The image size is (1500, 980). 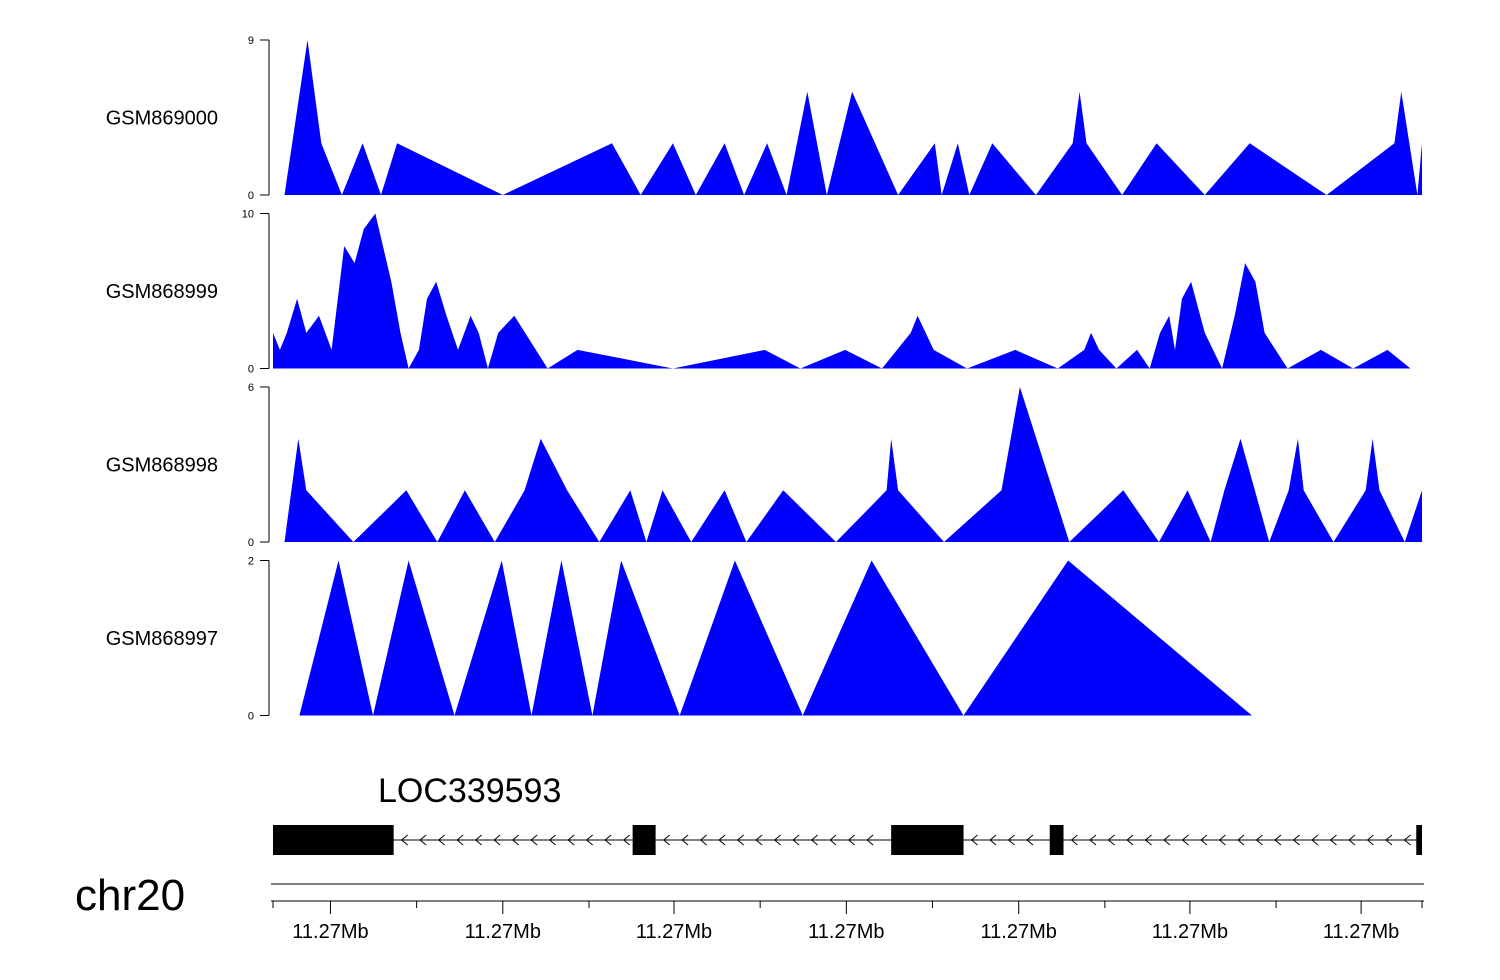 What do you see at coordinates (251, 562) in the screenshot?
I see `y-tick-label: 2` at bounding box center [251, 562].